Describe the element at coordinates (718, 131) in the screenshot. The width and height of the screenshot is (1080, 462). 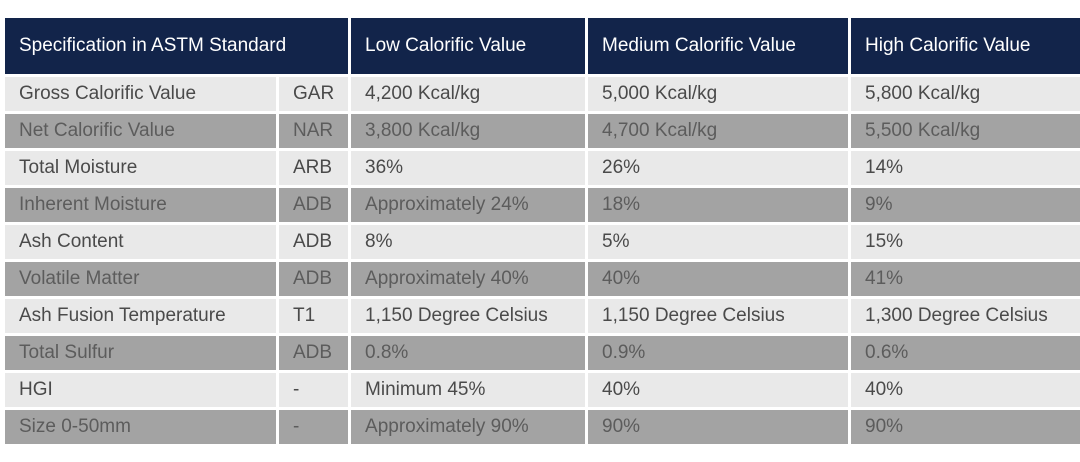
I see `cell-medium: 4,700 Kcal/kg` at that location.